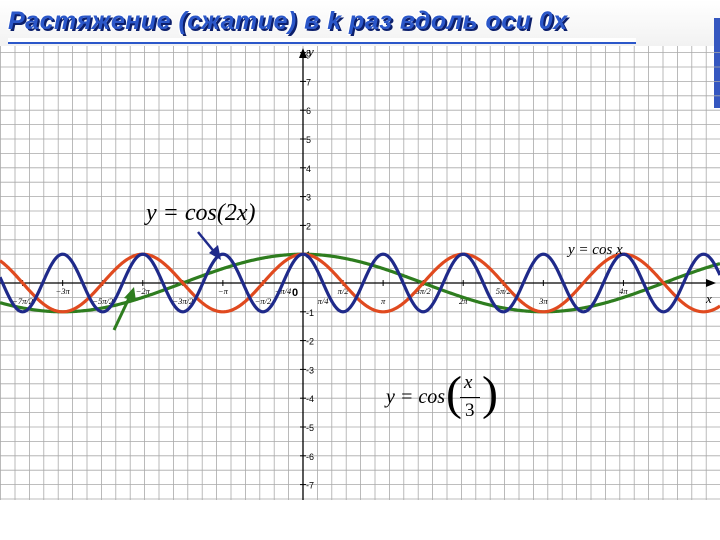  What do you see at coordinates (322, 41) in the screenshot?
I see `title-underline` at bounding box center [322, 41].